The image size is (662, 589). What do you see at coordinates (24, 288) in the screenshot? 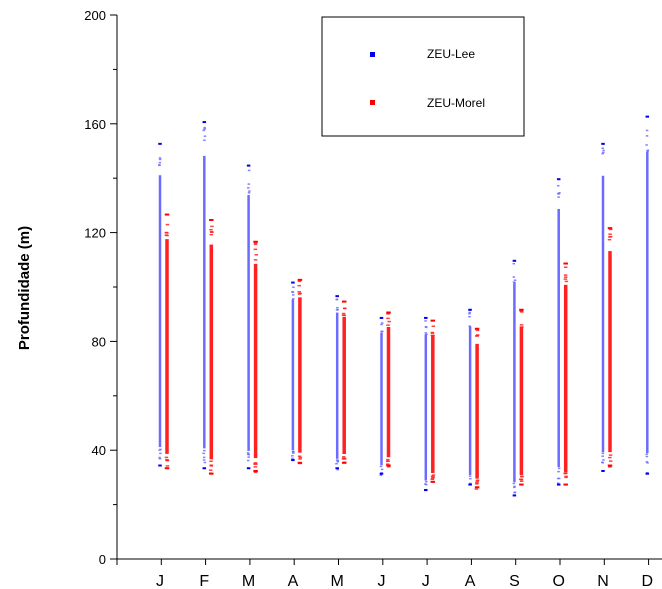
I see `y-axis-title: Profundidade (m)` at bounding box center [24, 288].